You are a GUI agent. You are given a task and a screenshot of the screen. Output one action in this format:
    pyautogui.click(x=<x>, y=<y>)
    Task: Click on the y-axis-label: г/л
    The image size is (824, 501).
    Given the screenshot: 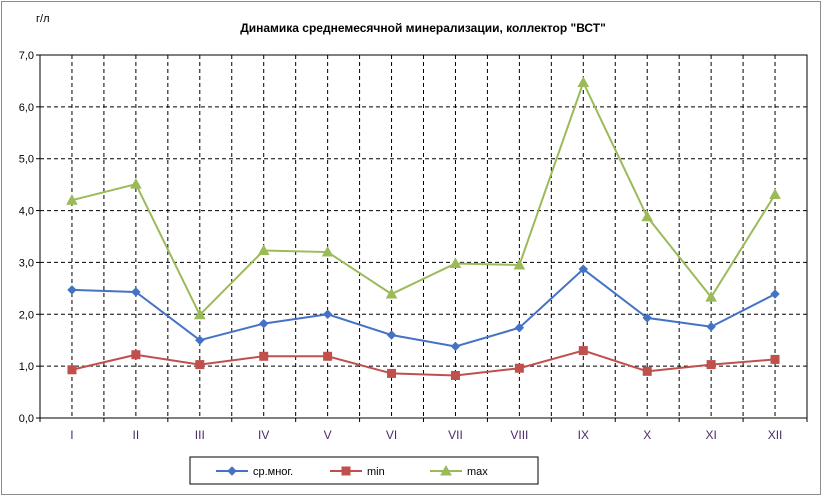 What is the action you would take?
    pyautogui.click(x=43, y=19)
    